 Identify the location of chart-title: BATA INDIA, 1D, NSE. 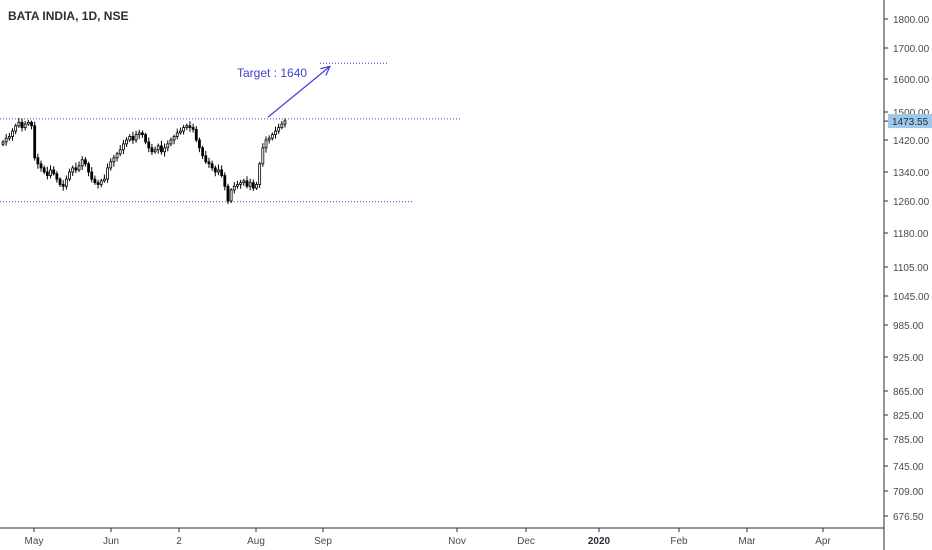
(68, 16).